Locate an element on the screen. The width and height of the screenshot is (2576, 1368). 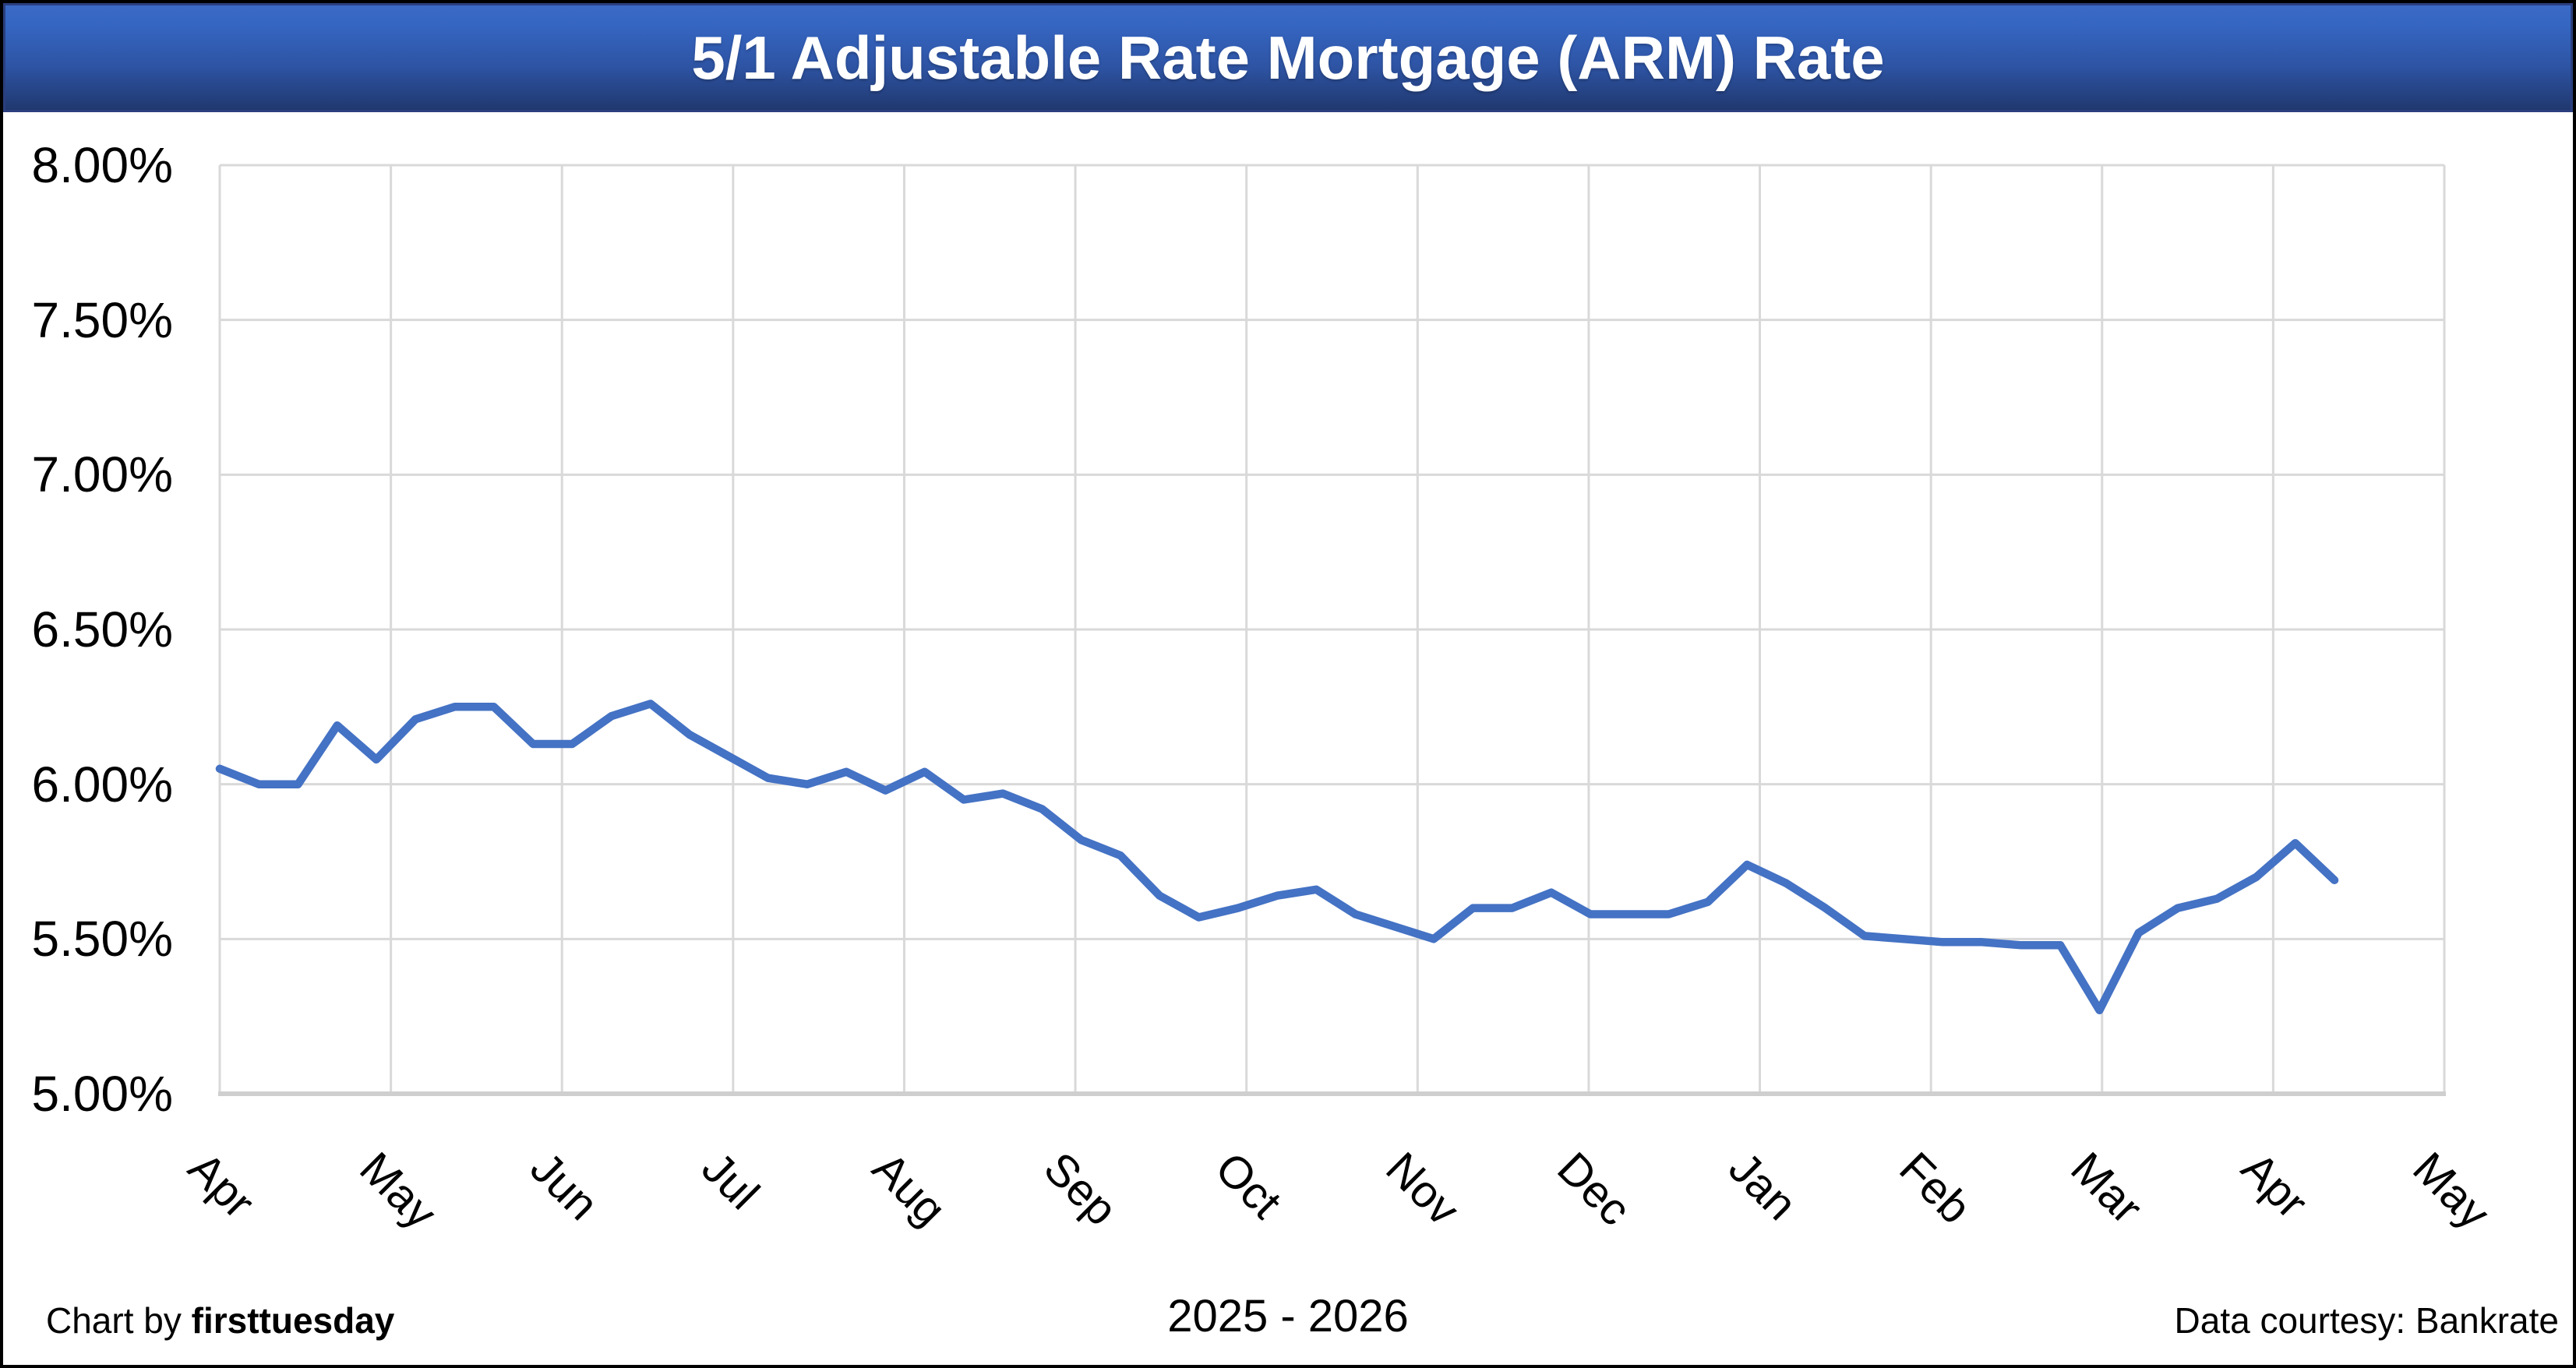
y-tick-label: 5.00% is located at coordinates (102, 1094).